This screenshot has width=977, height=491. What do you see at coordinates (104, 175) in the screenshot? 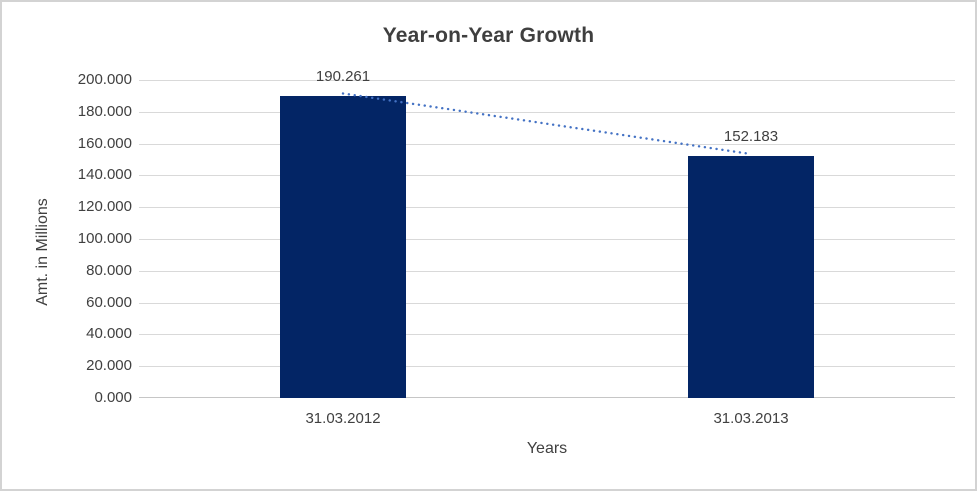
I see `y-axis-tick-label: 140.000` at bounding box center [104, 175].